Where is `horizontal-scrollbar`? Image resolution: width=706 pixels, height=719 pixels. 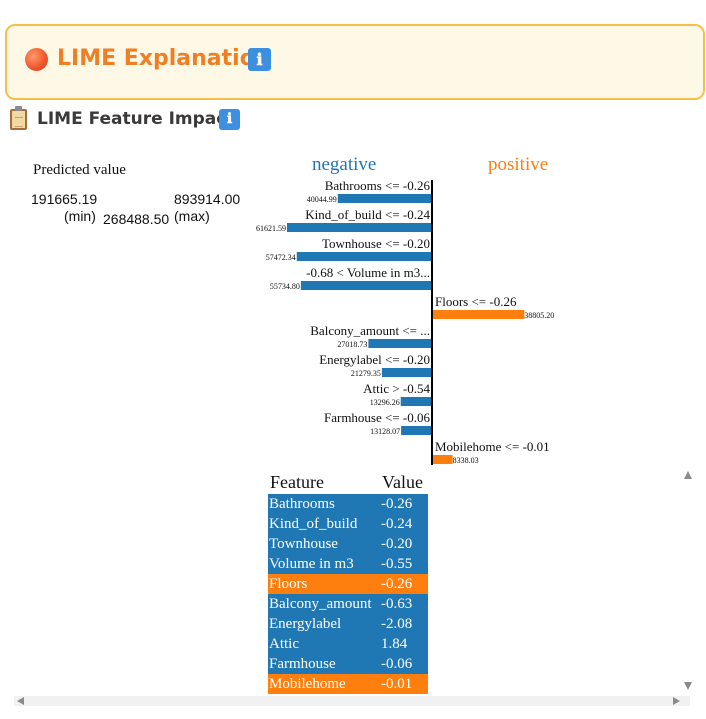
horizontal-scrollbar is located at coordinates (352, 701).